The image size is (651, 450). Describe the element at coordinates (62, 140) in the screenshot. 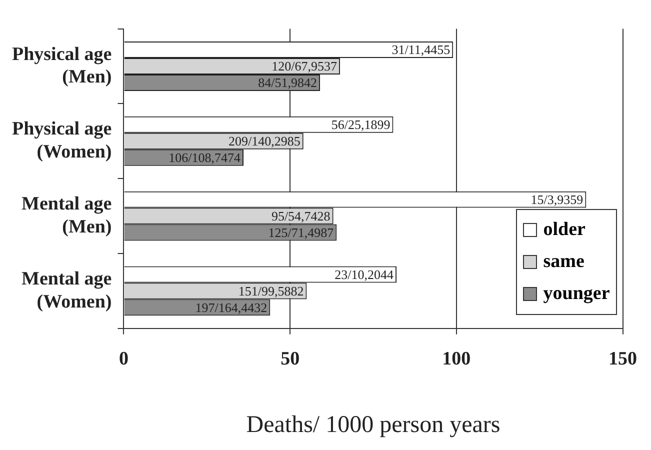

I see `y-tick-label: Physical age (Women)` at that location.